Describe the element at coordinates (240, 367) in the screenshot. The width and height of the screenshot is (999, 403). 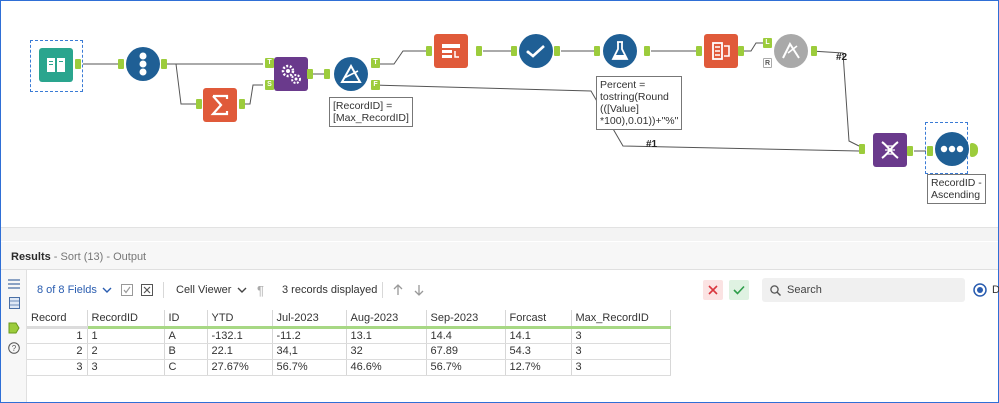
I see `table-cell: 27.67%` at that location.